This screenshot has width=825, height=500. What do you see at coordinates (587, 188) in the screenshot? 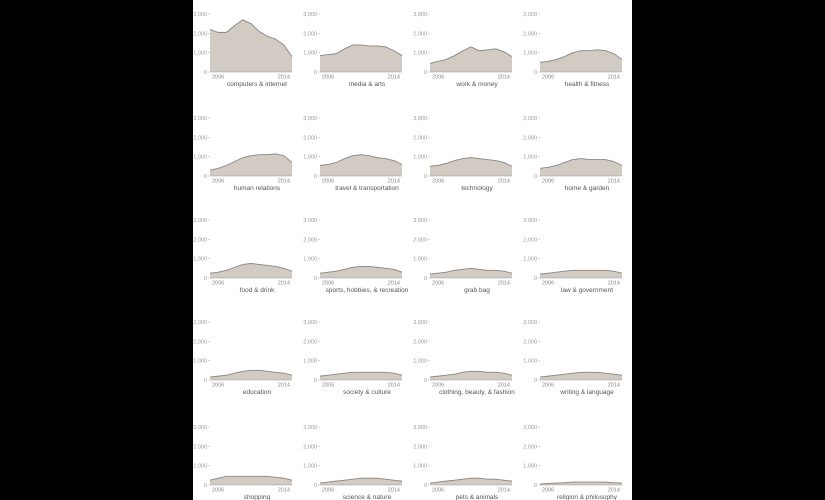
I see `panel-label: home & garden` at bounding box center [587, 188].